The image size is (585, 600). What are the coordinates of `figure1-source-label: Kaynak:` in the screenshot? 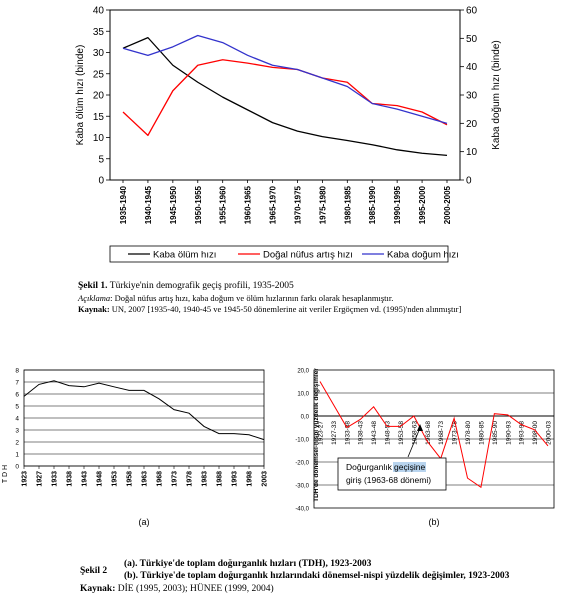 It's located at (94, 309).